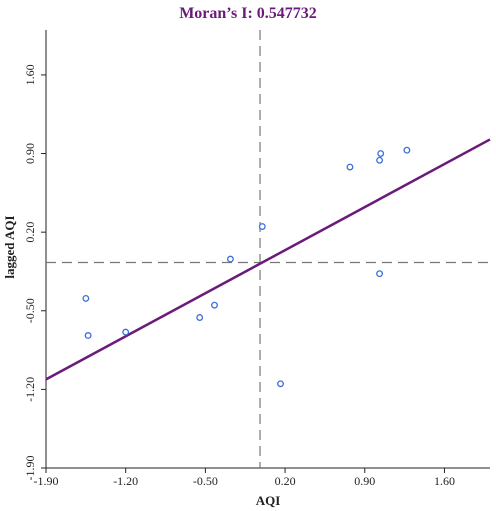  Describe the element at coordinates (285, 481) in the screenshot. I see `x-tick-label: 0.20` at that location.